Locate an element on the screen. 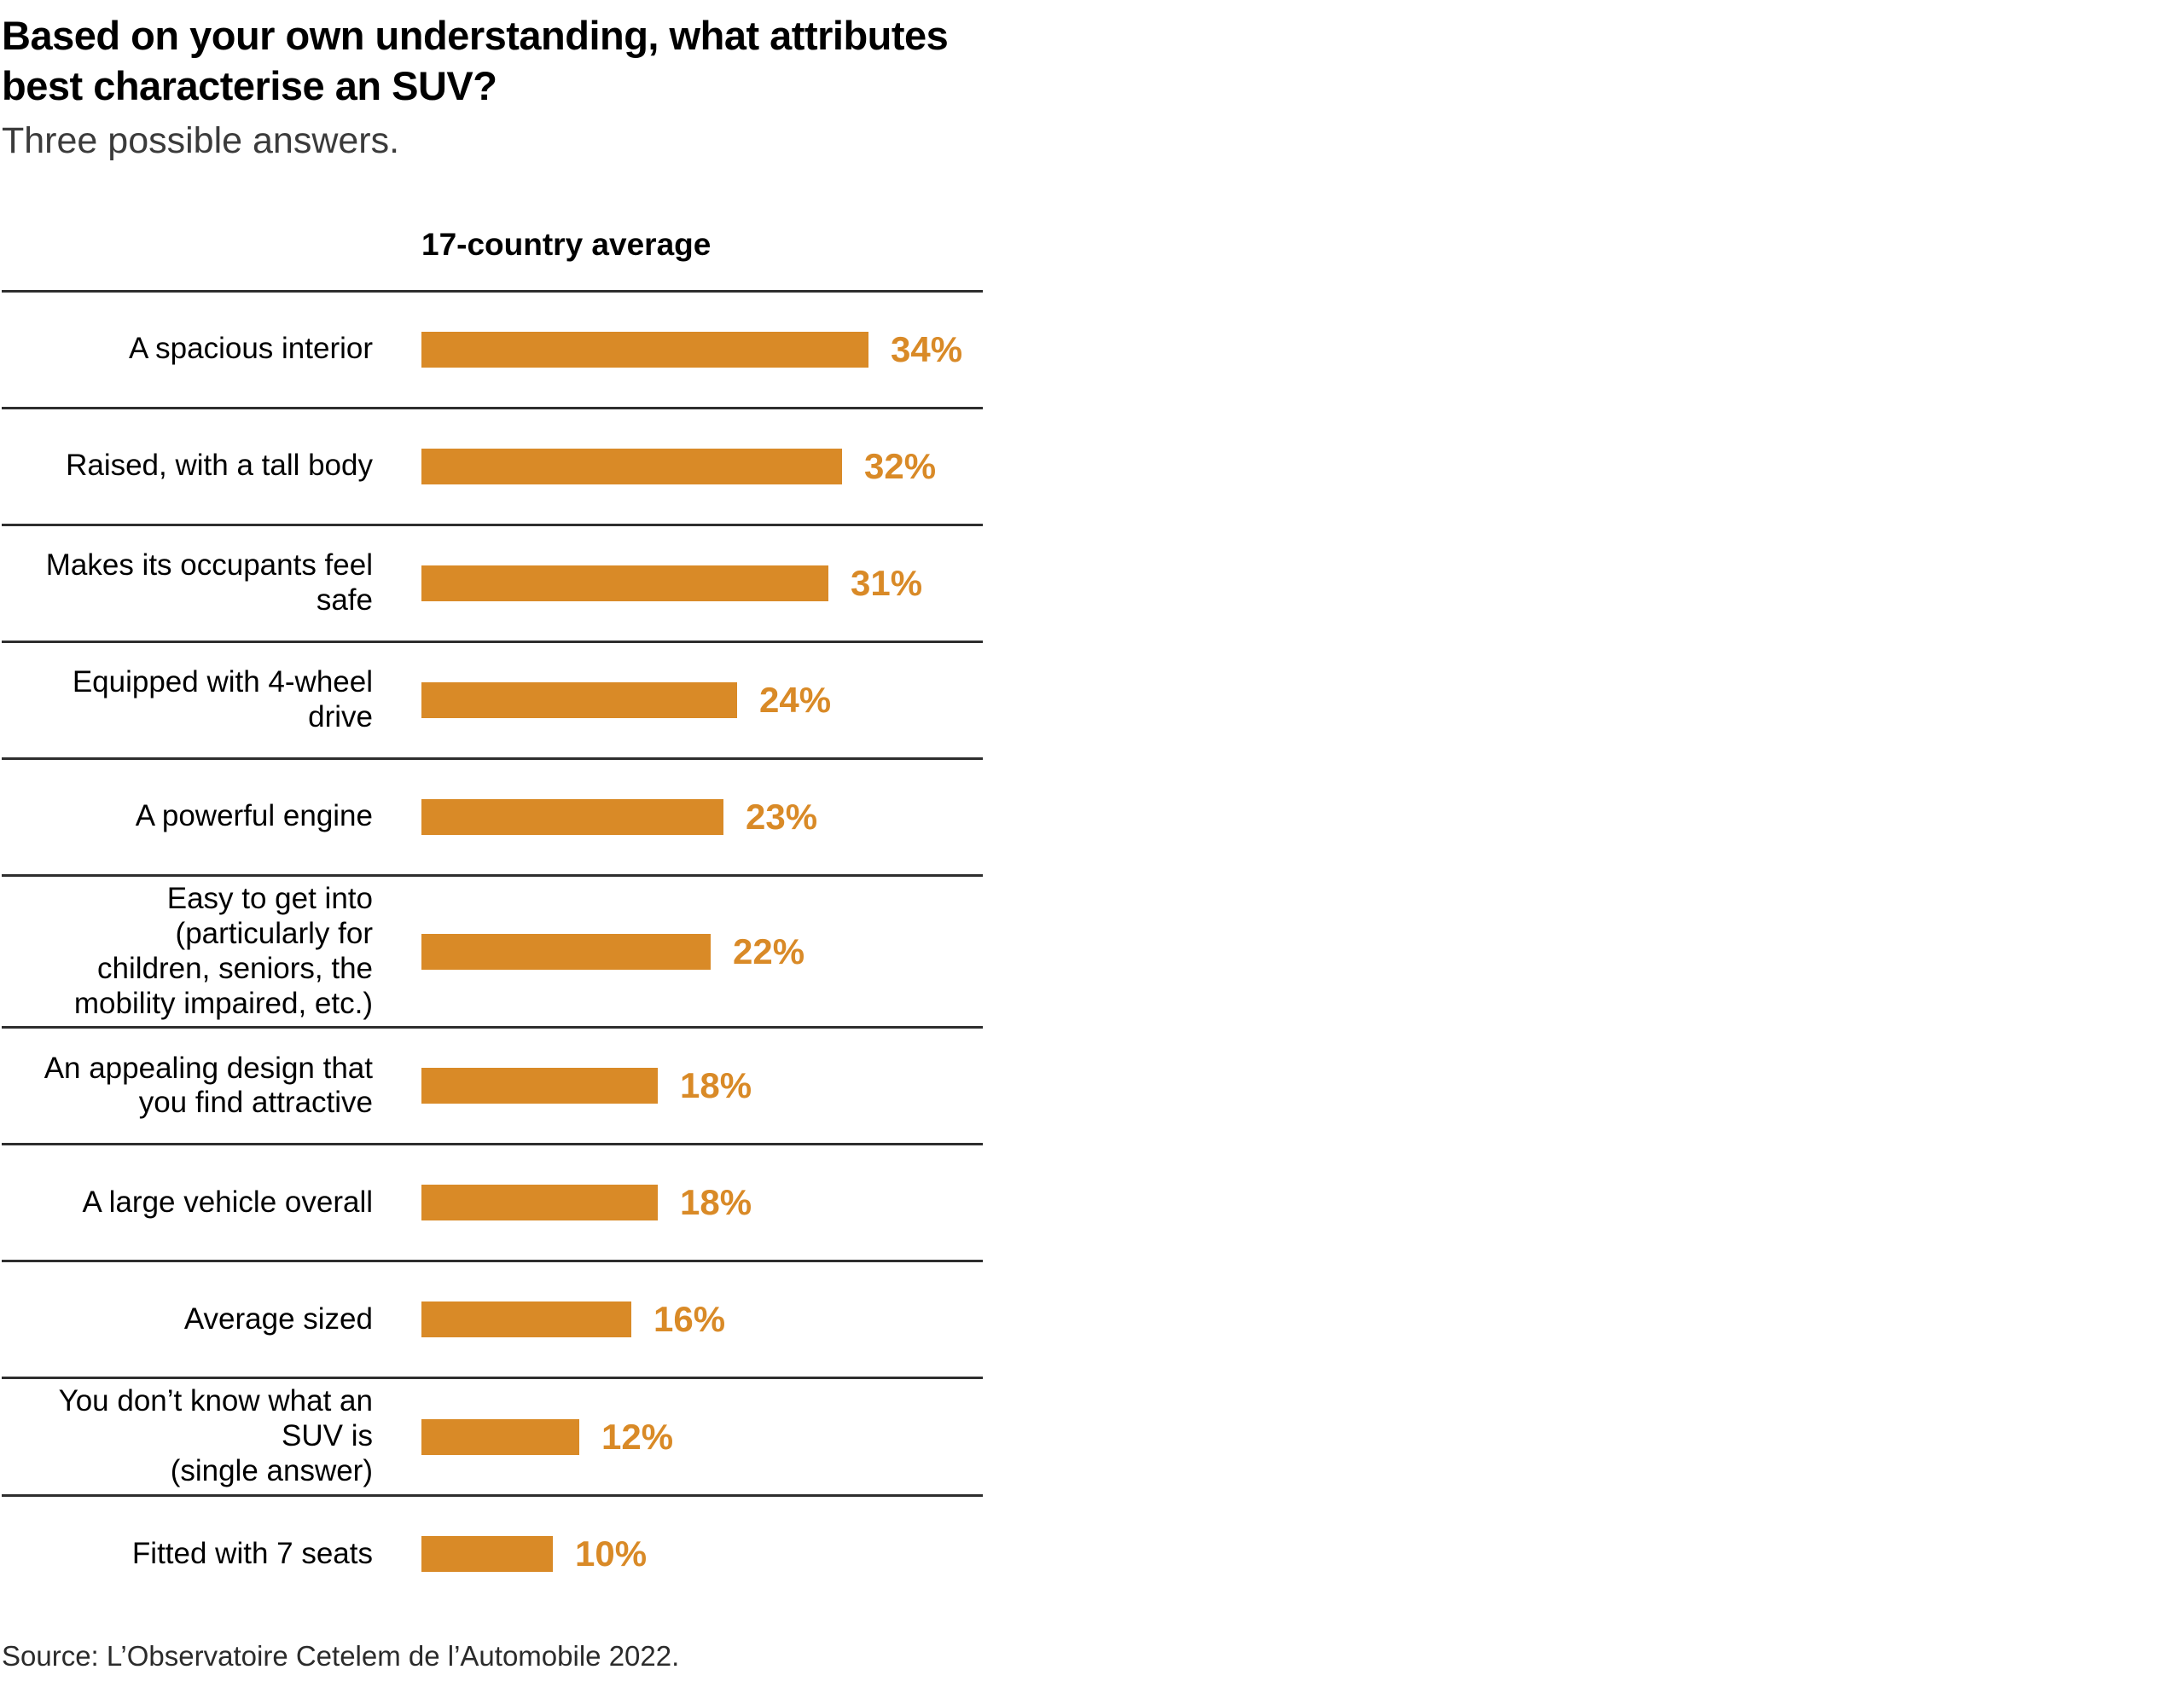 This screenshot has width=2184, height=1687. category-label: Makes its occupants feel safe is located at coordinates (209, 582).